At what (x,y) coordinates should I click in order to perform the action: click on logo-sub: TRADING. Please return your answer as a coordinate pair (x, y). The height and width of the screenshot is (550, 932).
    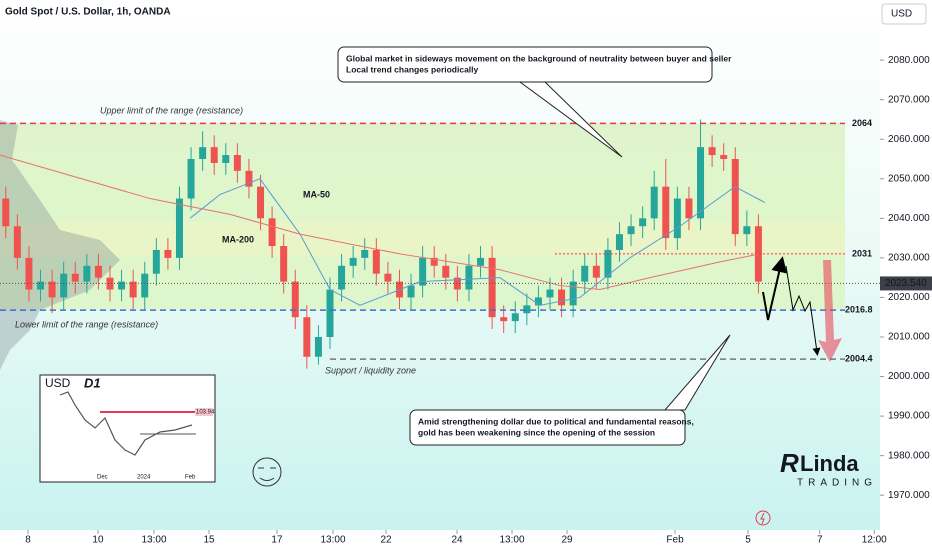
    Looking at the image, I should click on (837, 483).